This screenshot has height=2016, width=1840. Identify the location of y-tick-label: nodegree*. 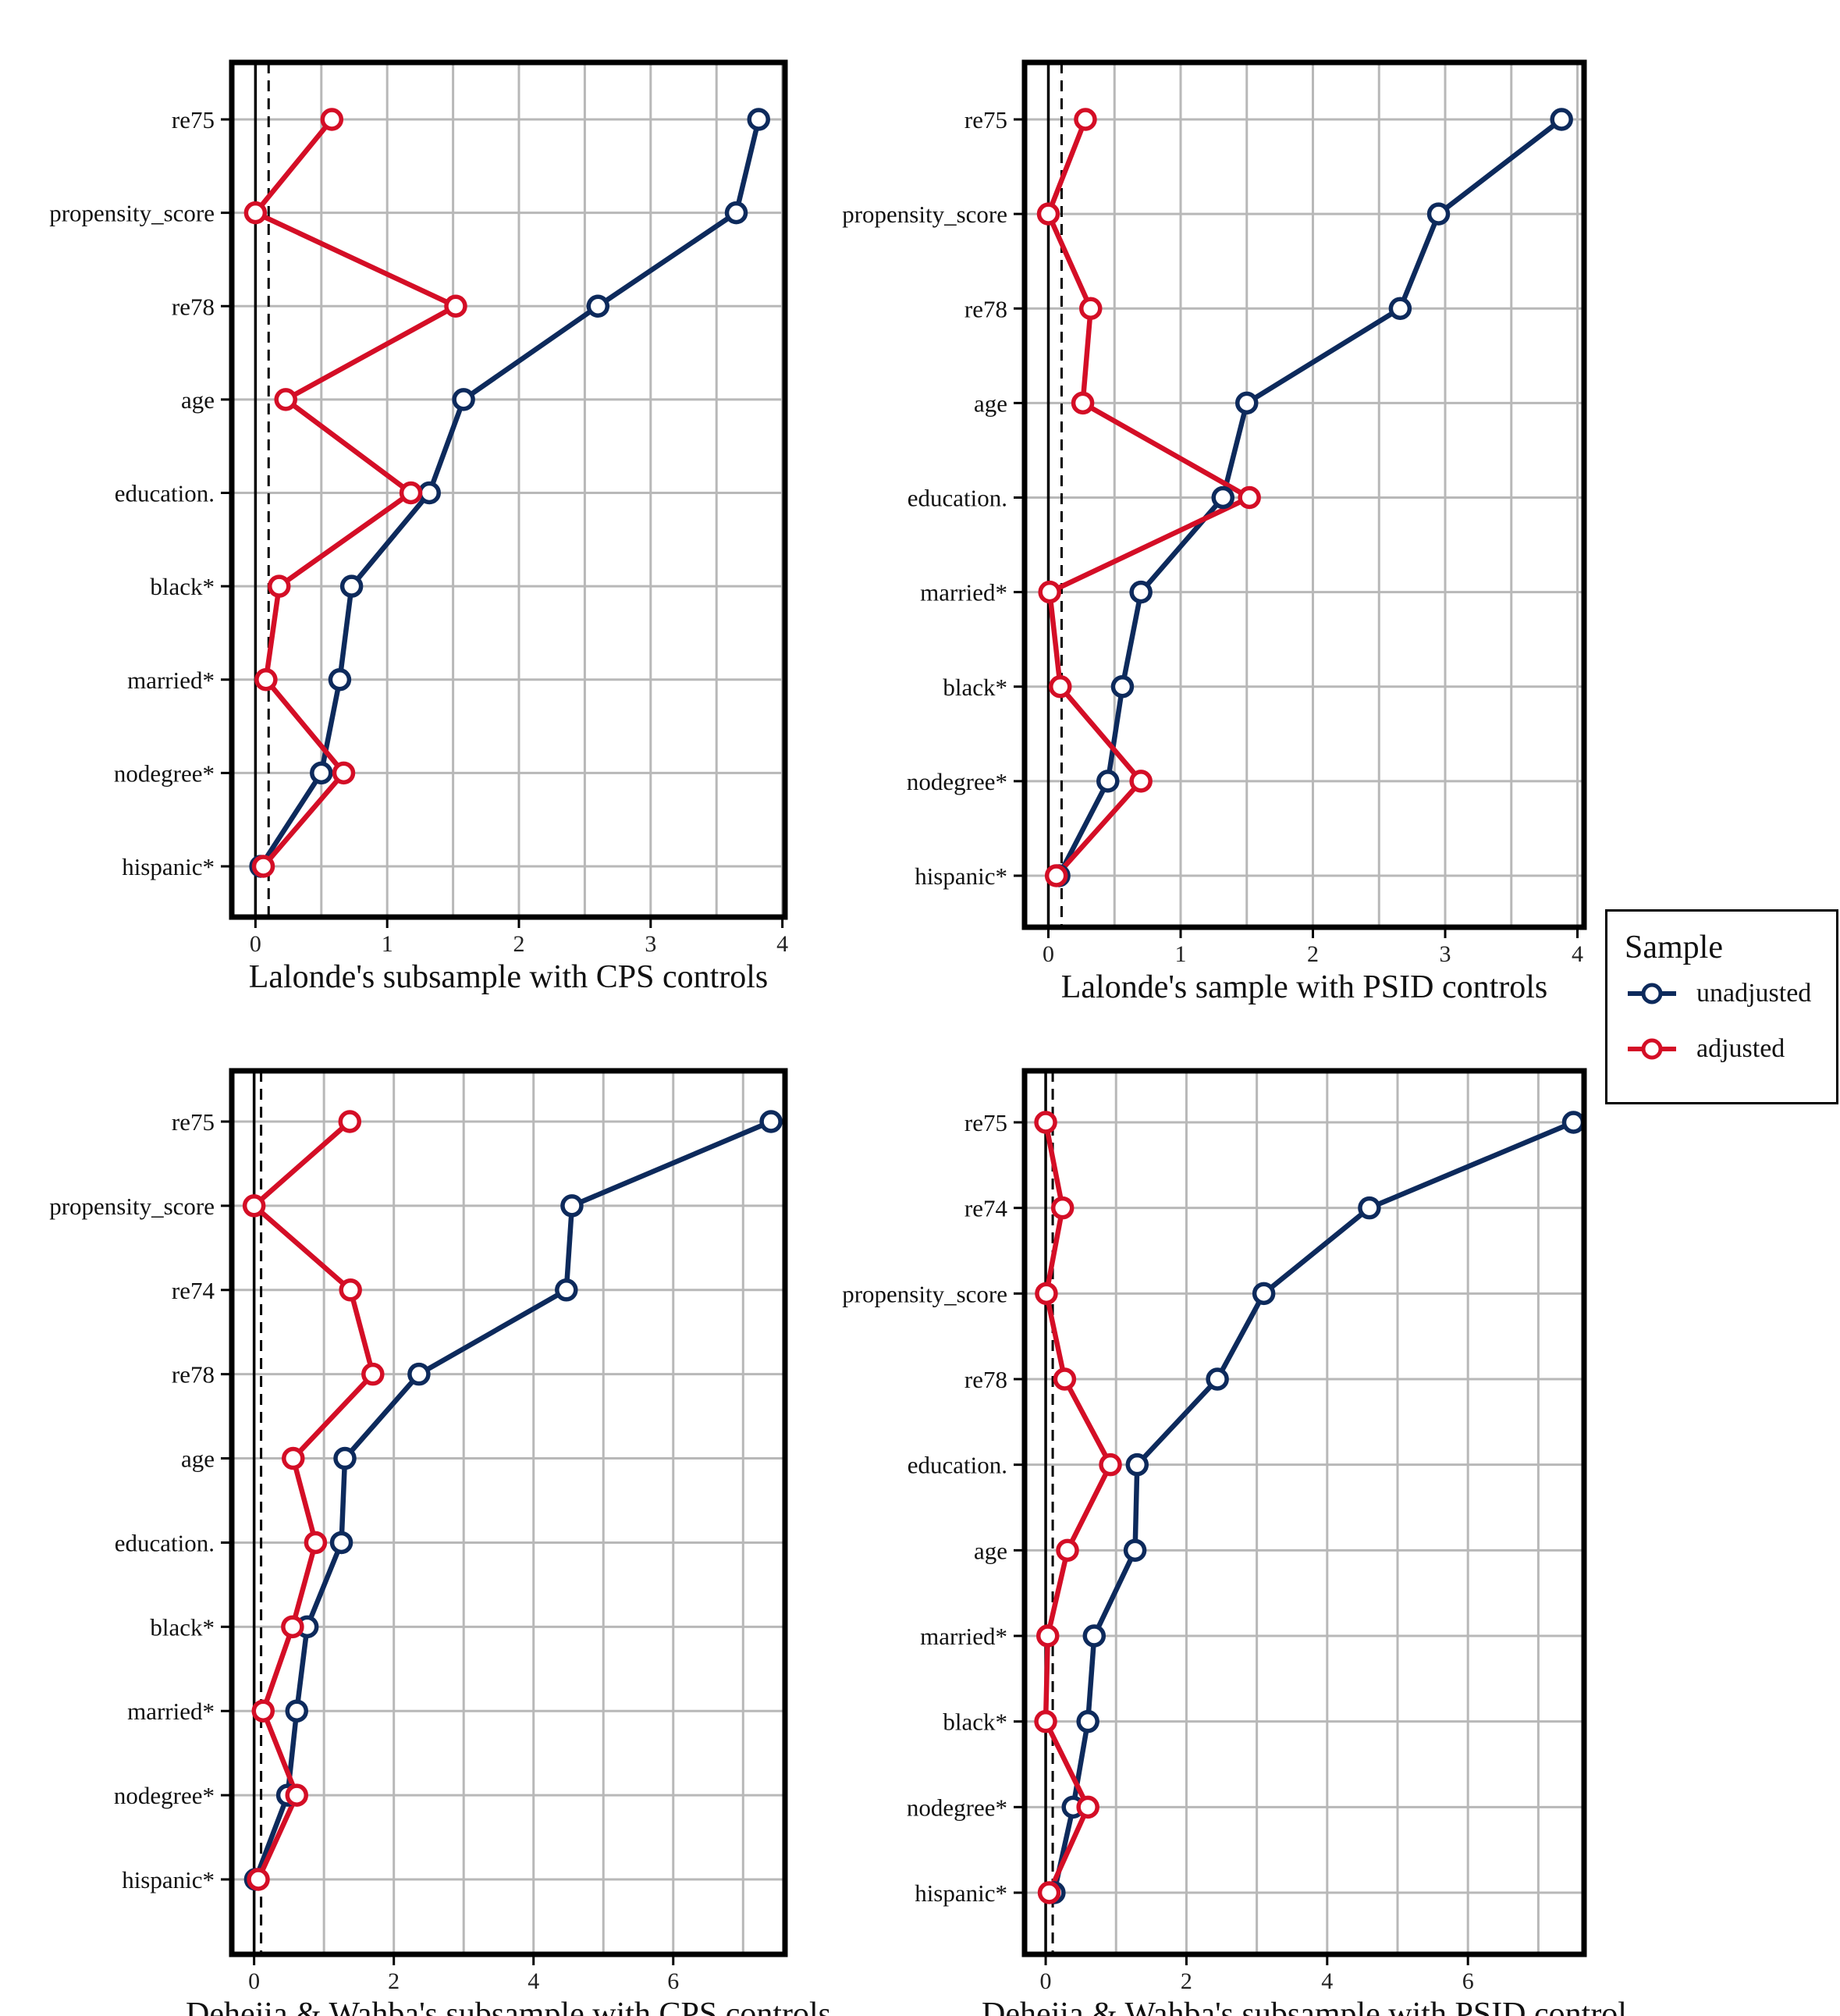
(957, 781).